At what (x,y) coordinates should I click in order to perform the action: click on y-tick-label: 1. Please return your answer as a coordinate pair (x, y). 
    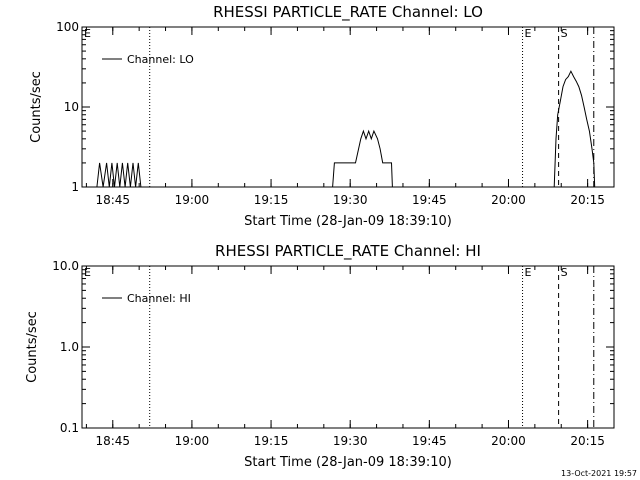
    Looking at the image, I should click on (75, 187).